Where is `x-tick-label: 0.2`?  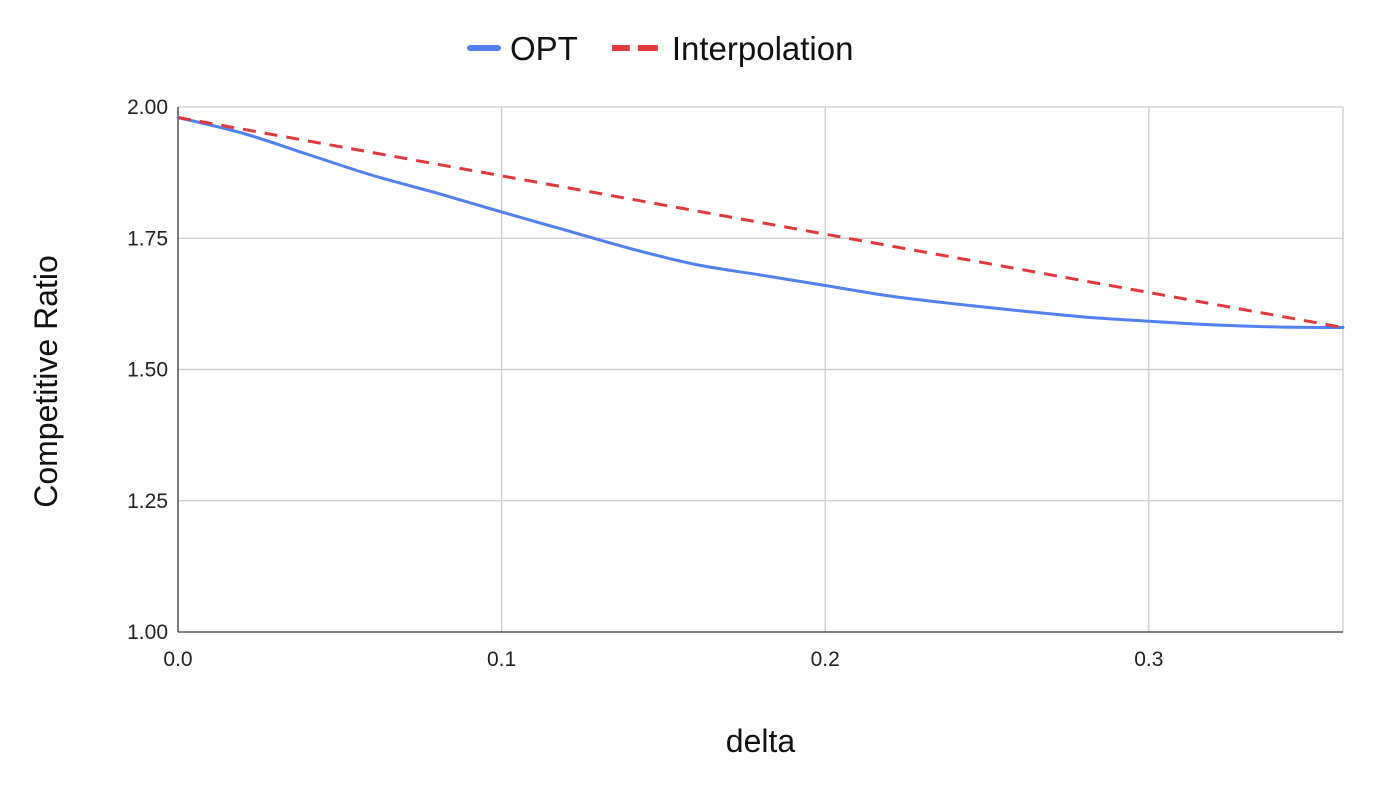
x-tick-label: 0.2 is located at coordinates (825, 659).